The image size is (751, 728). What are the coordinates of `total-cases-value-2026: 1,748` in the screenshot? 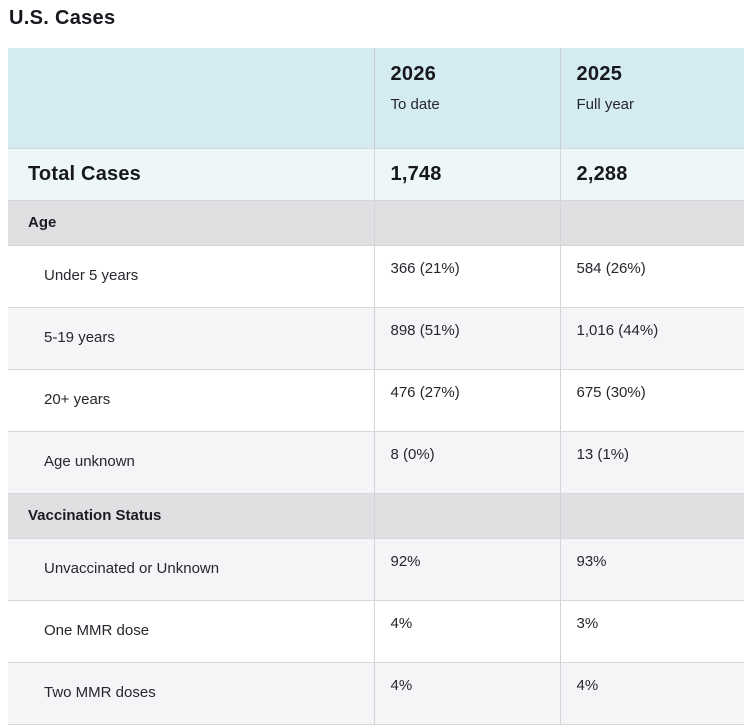 It's located at (466, 174).